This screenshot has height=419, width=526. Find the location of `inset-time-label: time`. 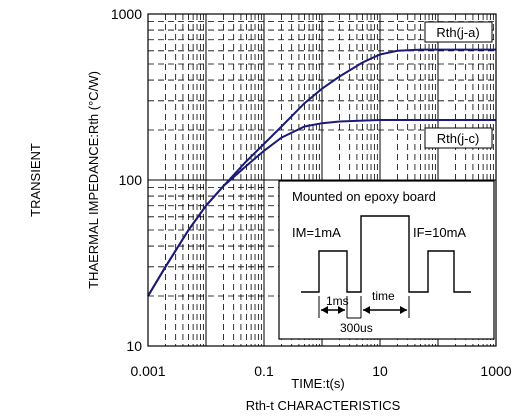

inset-time-label: time is located at coordinates (383, 296).